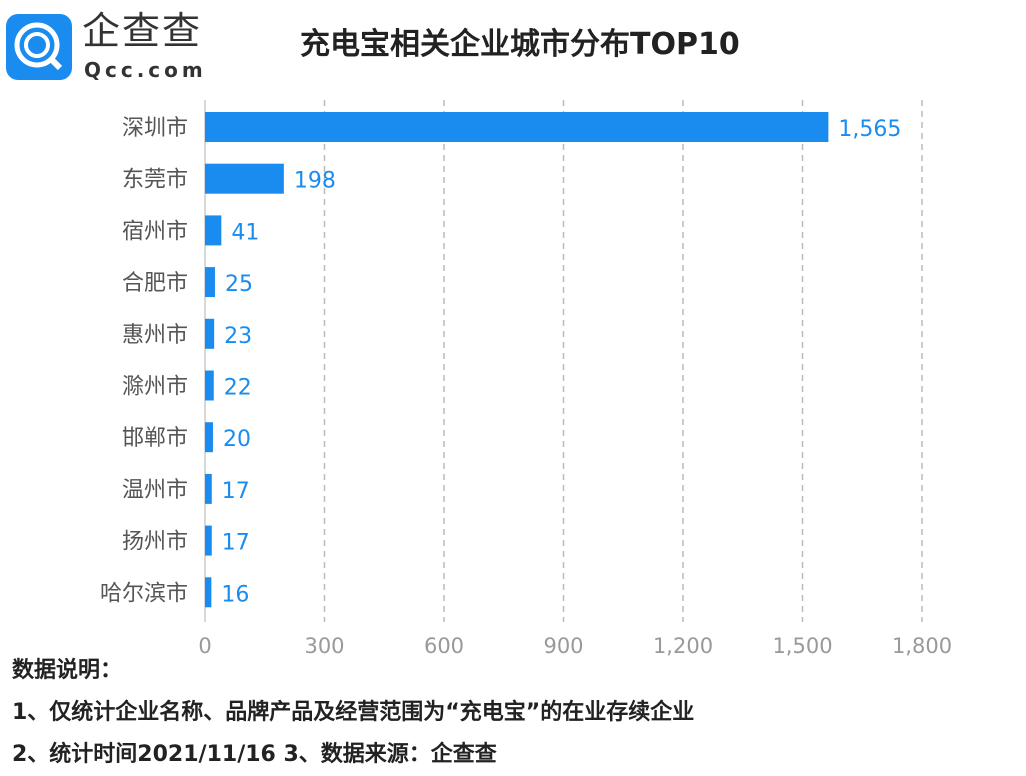  I want to click on category-label: 滁州市, so click(155, 387).